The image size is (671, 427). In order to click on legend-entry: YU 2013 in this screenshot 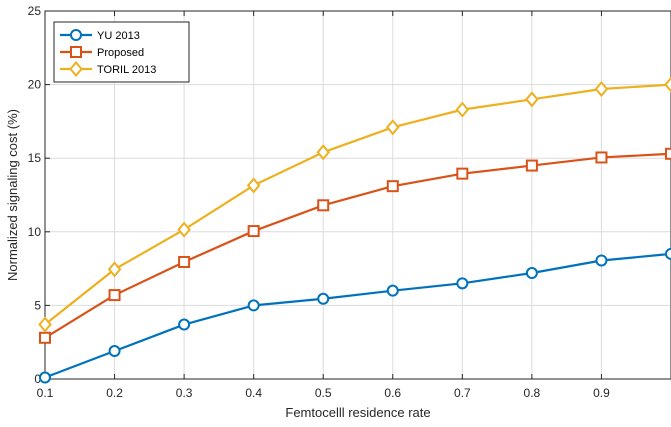, I will do `click(100, 35)`.